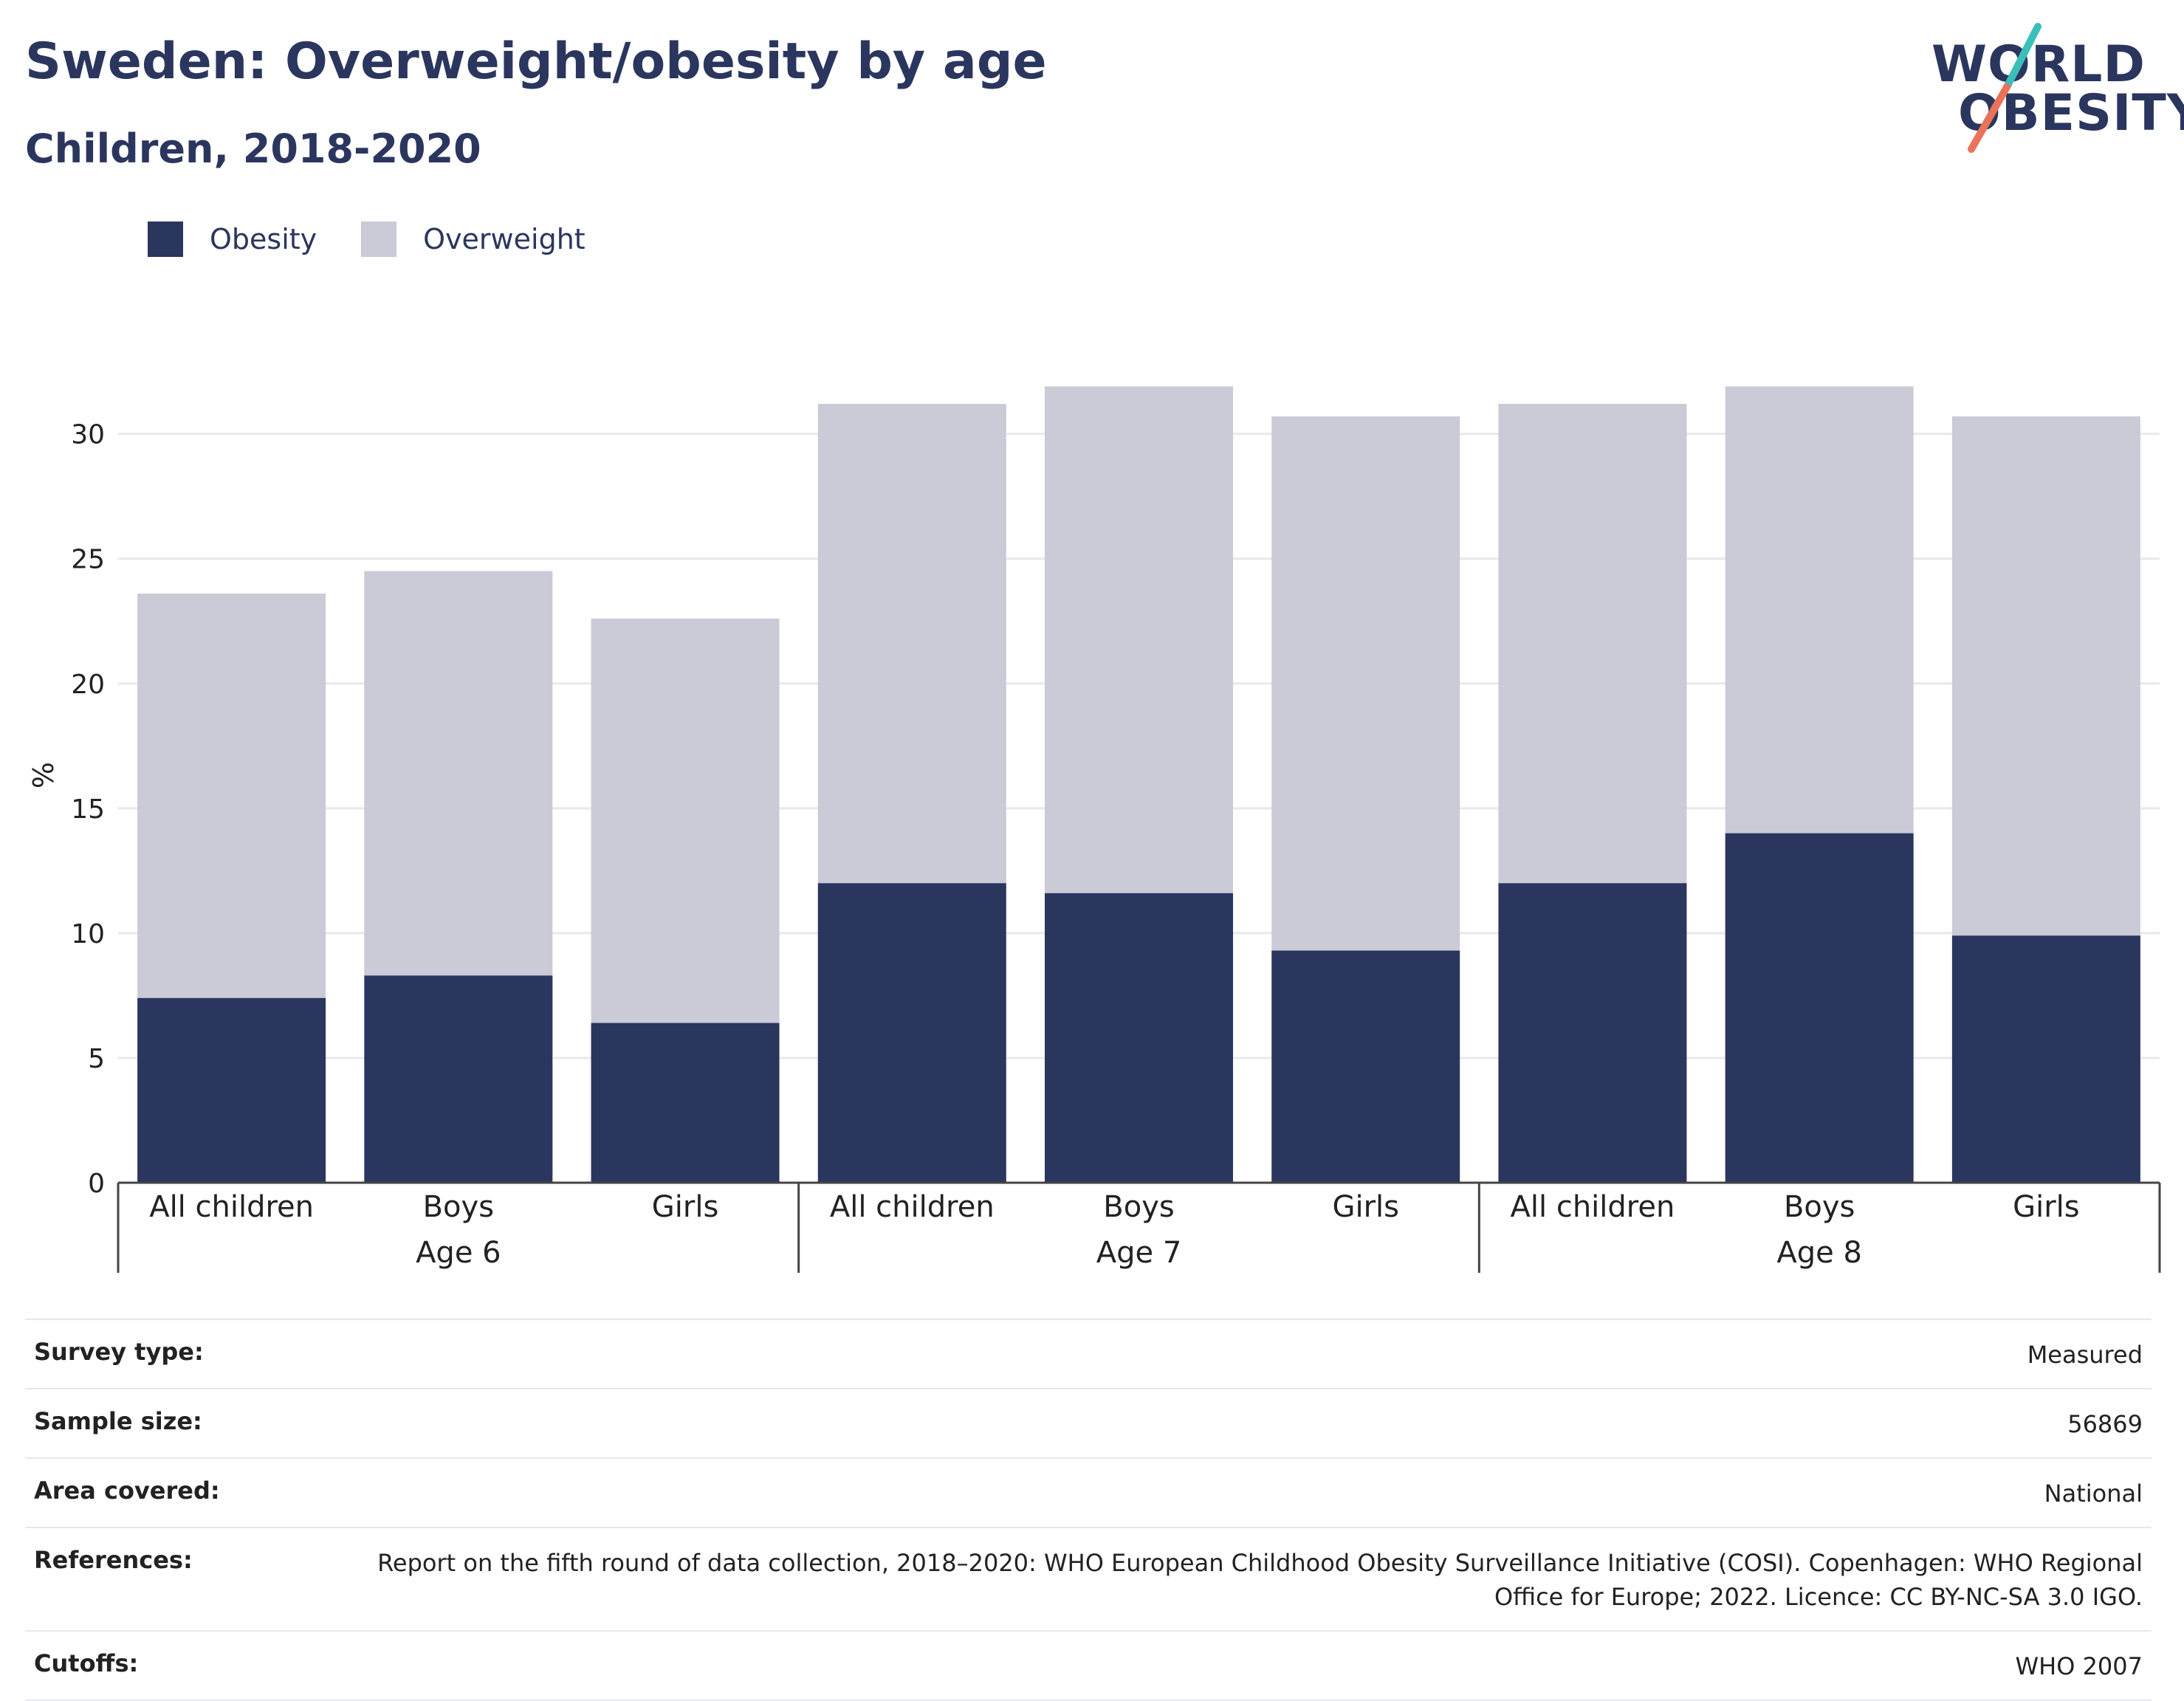  I want to click on info-label: Survey type:, so click(119, 1352).